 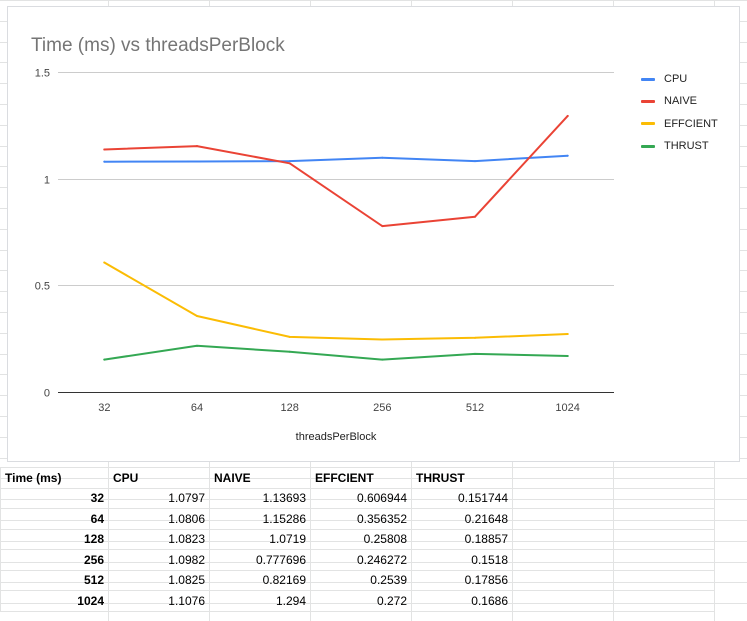 What do you see at coordinates (361, 560) in the screenshot?
I see `table-cell: 0.246272` at bounding box center [361, 560].